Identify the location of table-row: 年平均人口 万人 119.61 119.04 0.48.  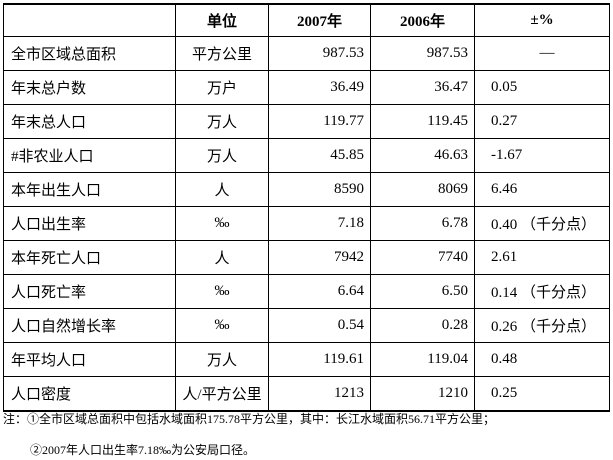
(306, 359).